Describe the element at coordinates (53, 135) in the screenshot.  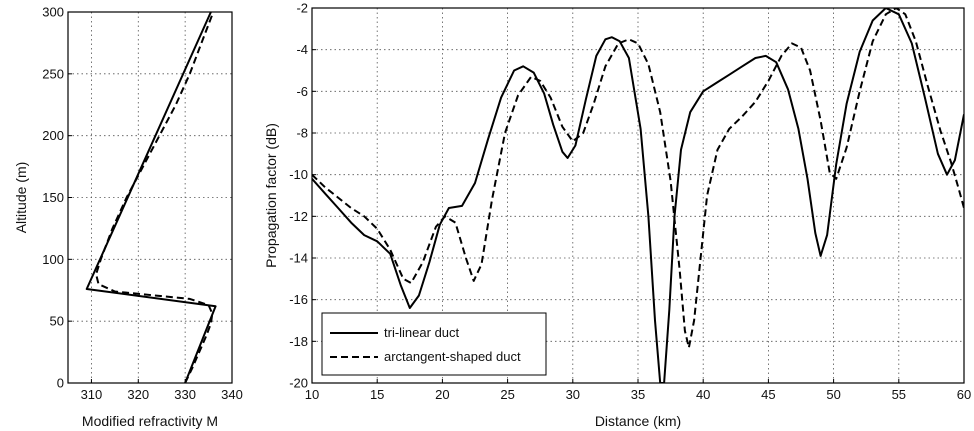
I see `left-y-tick-label: 200` at that location.